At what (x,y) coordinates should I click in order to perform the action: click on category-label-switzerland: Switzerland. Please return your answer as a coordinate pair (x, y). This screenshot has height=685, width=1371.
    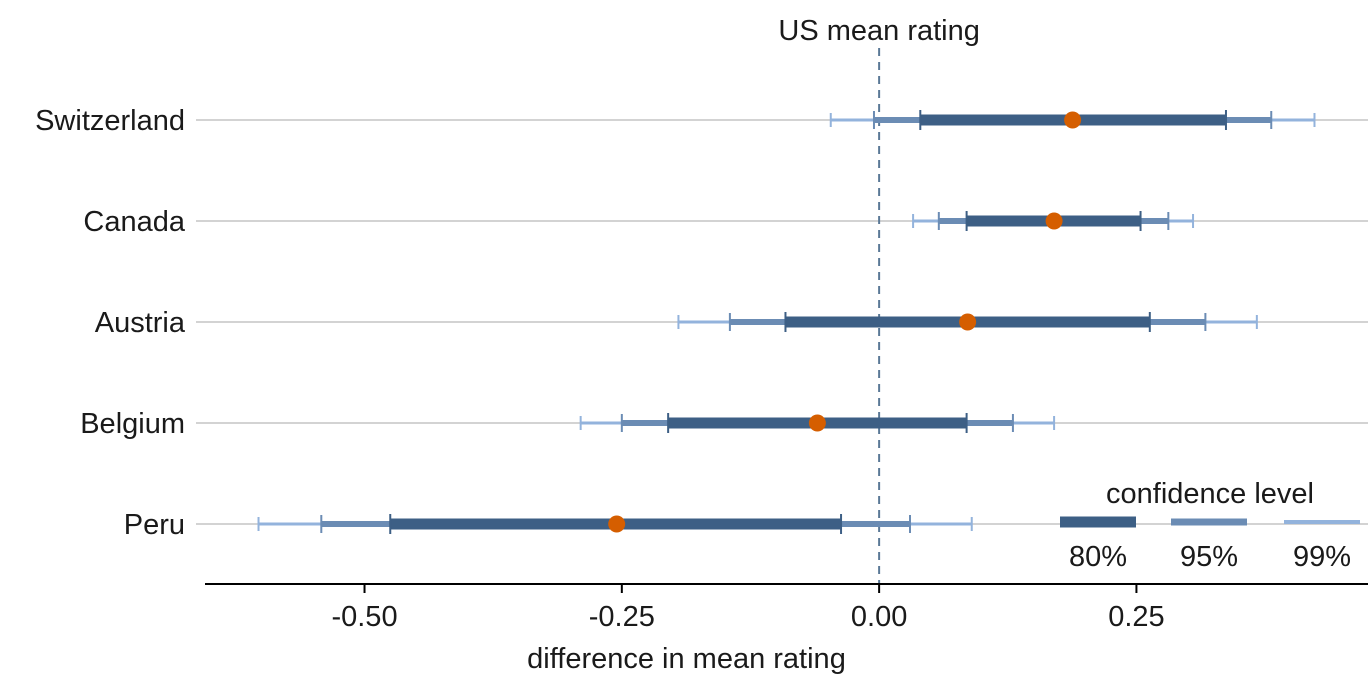
    Looking at the image, I should click on (110, 121).